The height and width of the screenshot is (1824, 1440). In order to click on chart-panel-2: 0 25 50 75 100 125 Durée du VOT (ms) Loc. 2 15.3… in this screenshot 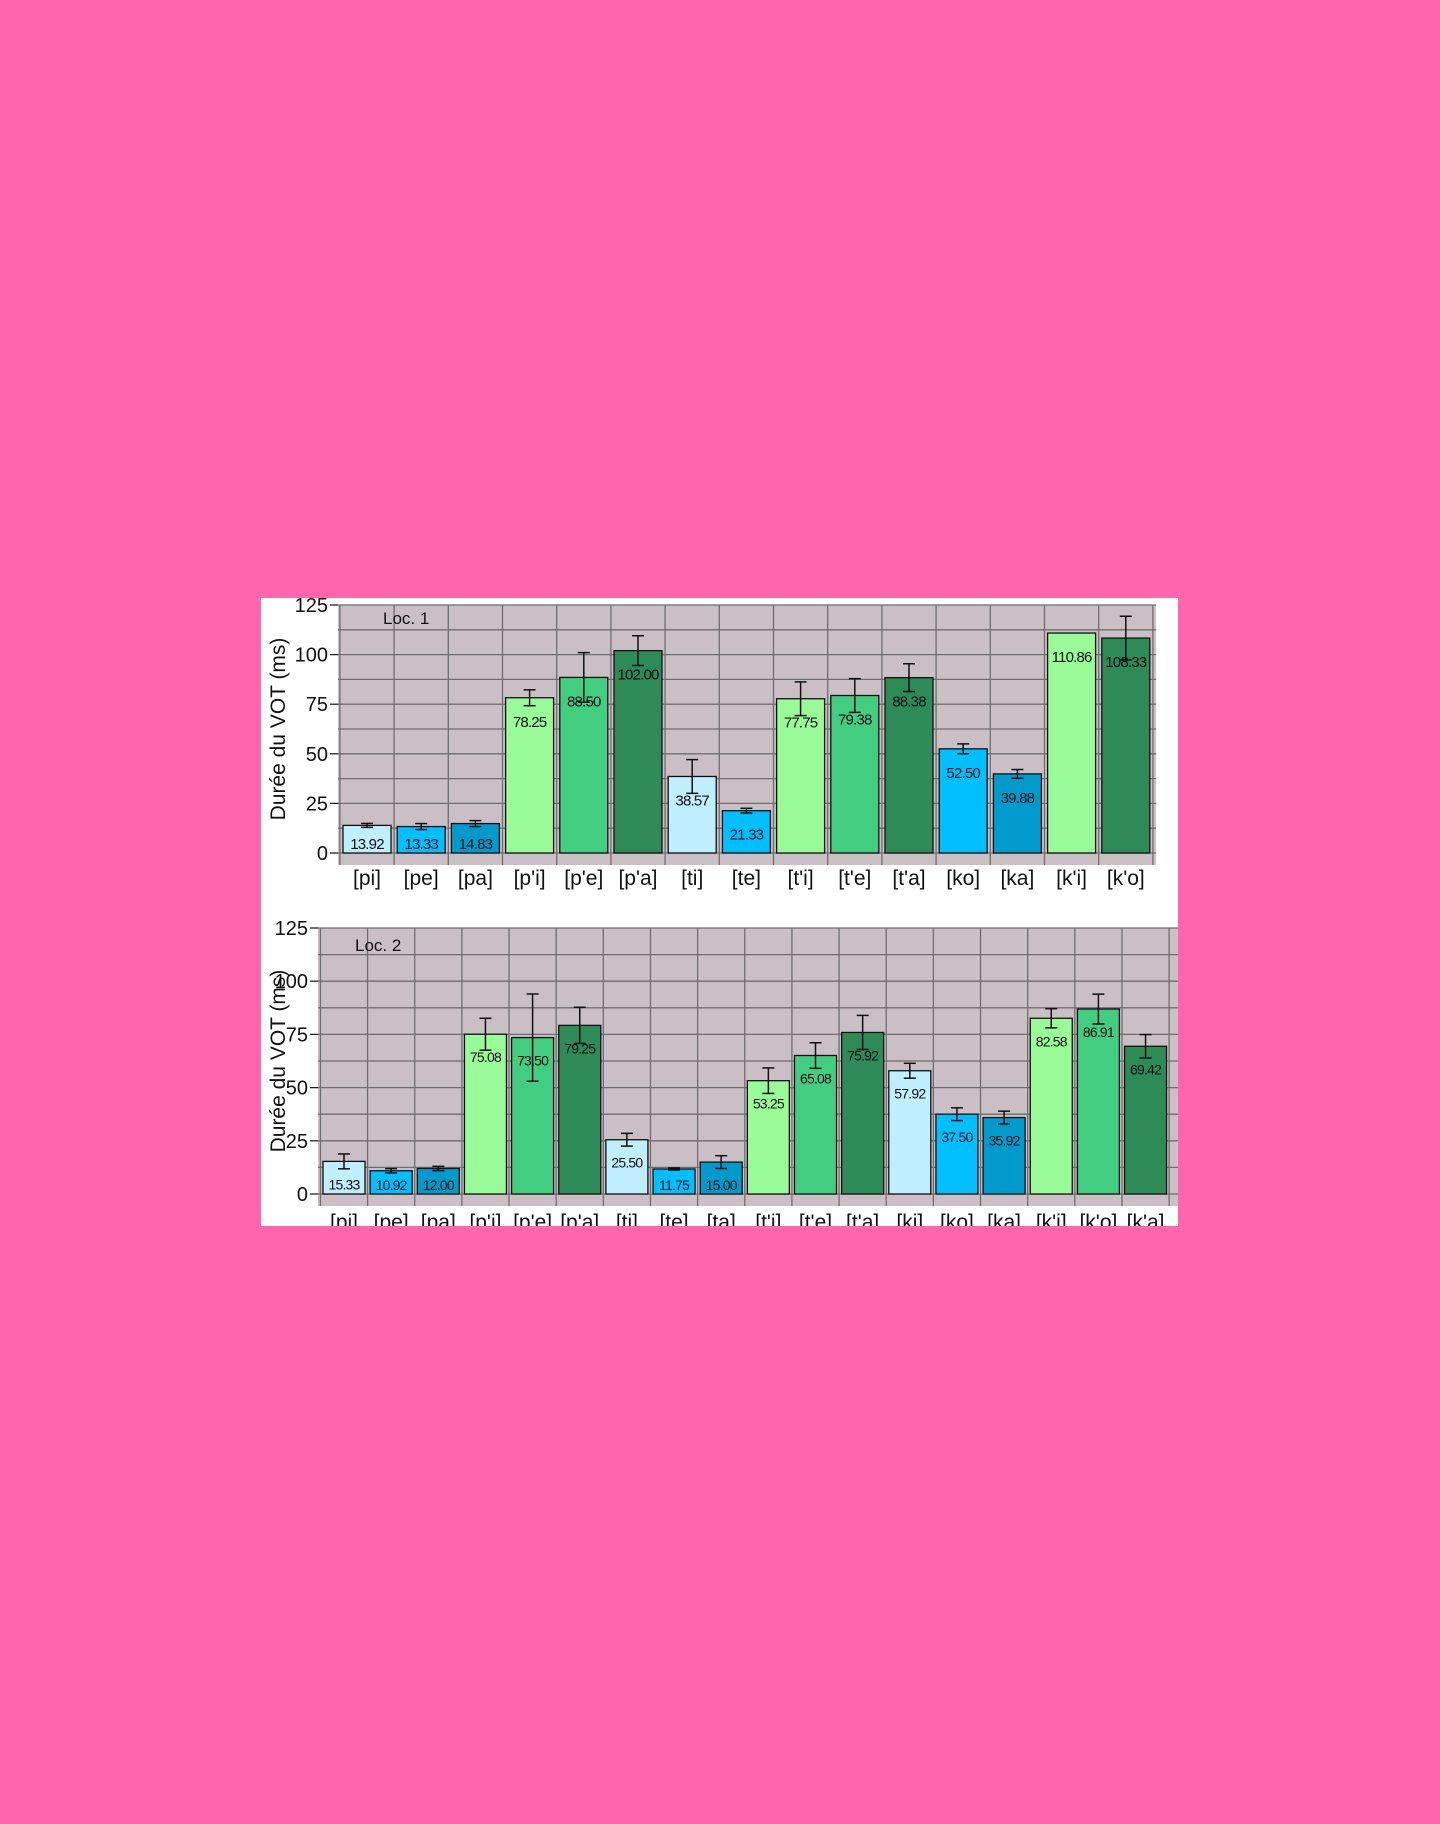, I will do `click(722, 1072)`.